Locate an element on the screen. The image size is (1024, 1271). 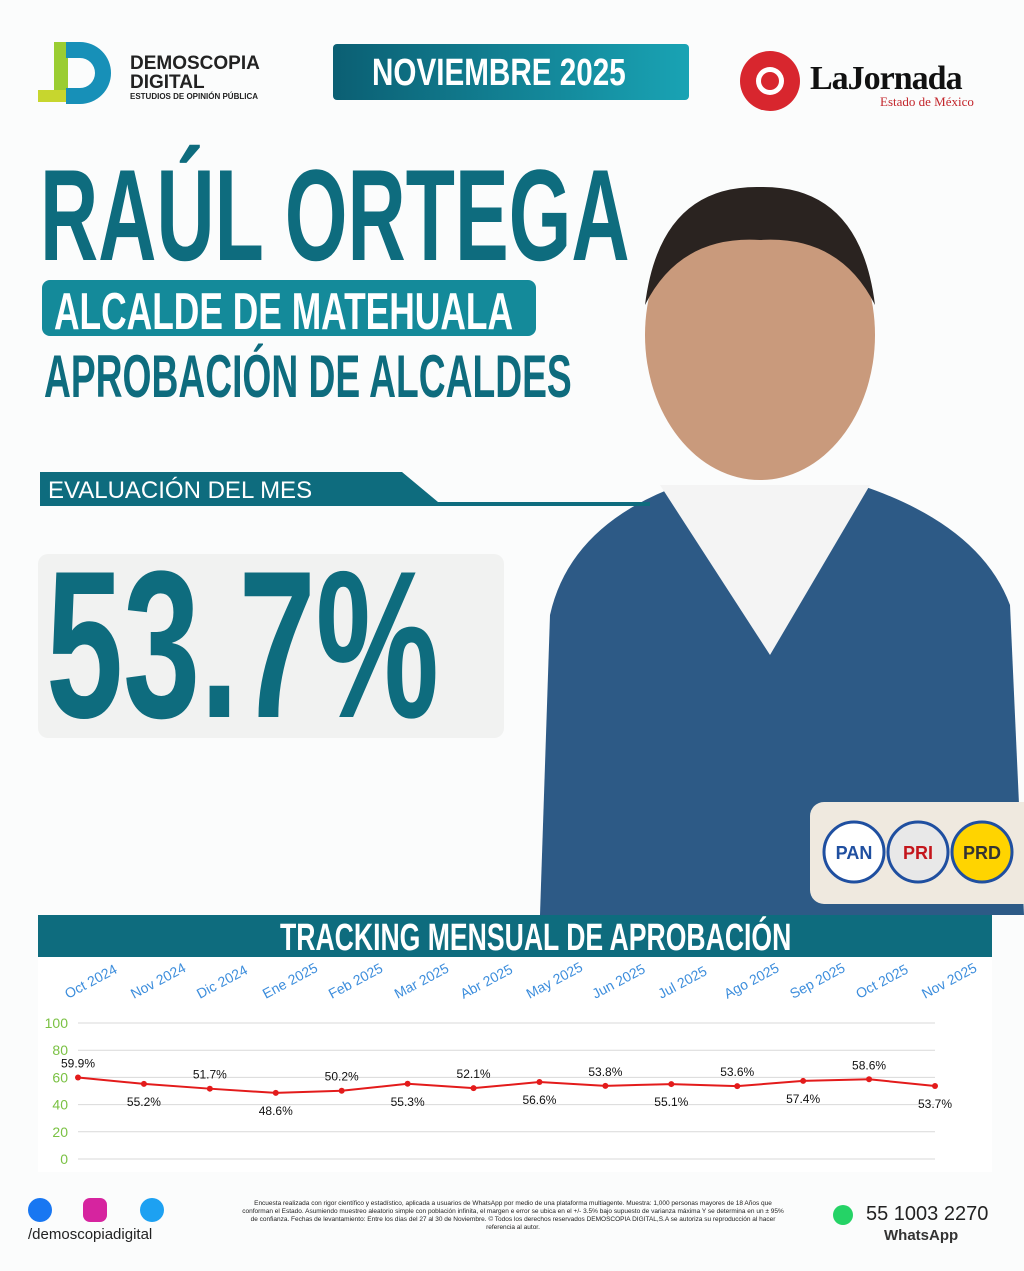
label-banner is located at coordinates (345, 489).